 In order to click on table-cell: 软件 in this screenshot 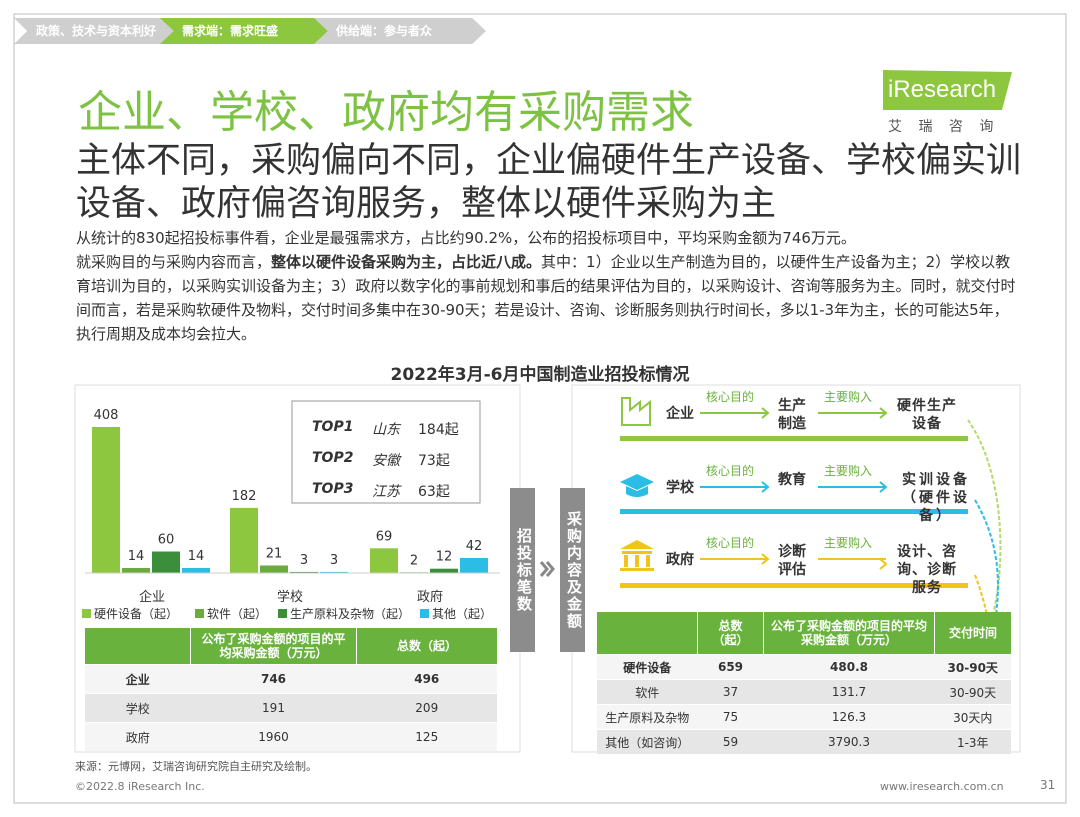, I will do `click(647, 692)`.